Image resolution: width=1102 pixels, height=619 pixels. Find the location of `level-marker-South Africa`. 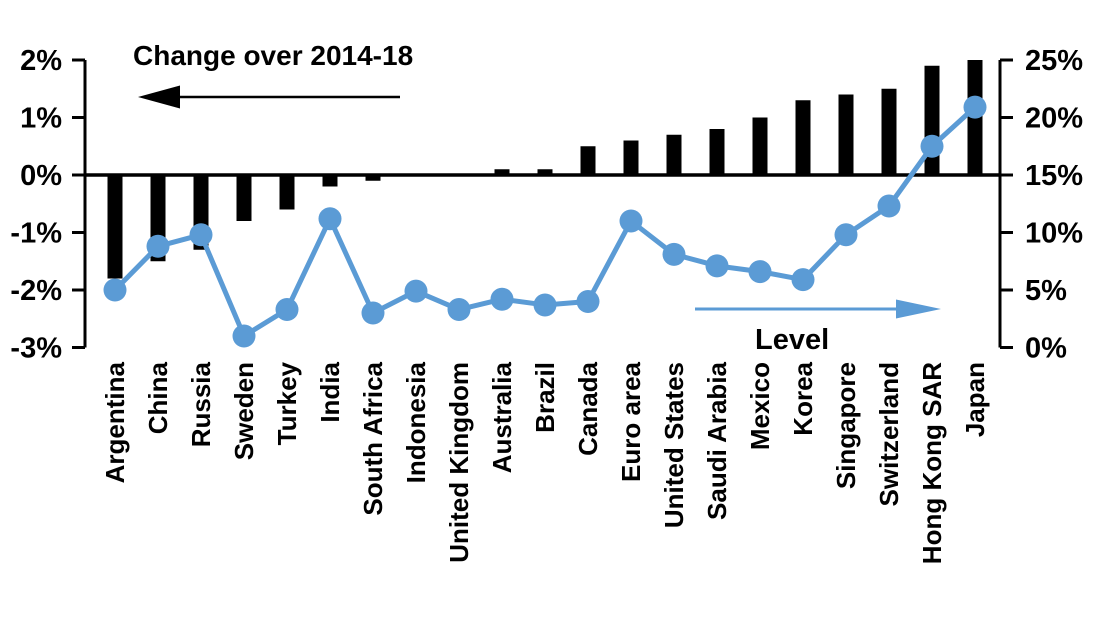

level-marker-South Africa is located at coordinates (373, 313).